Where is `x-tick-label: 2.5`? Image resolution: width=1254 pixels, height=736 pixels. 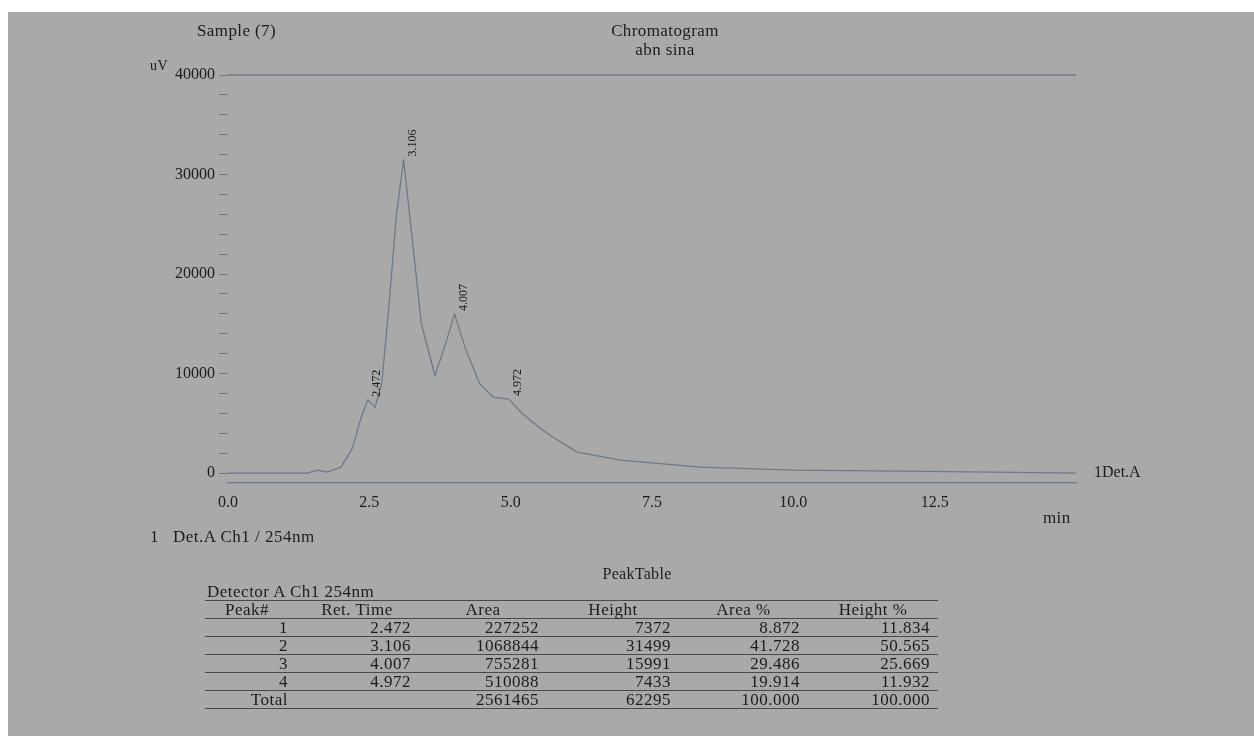 x-tick-label: 2.5 is located at coordinates (369, 501).